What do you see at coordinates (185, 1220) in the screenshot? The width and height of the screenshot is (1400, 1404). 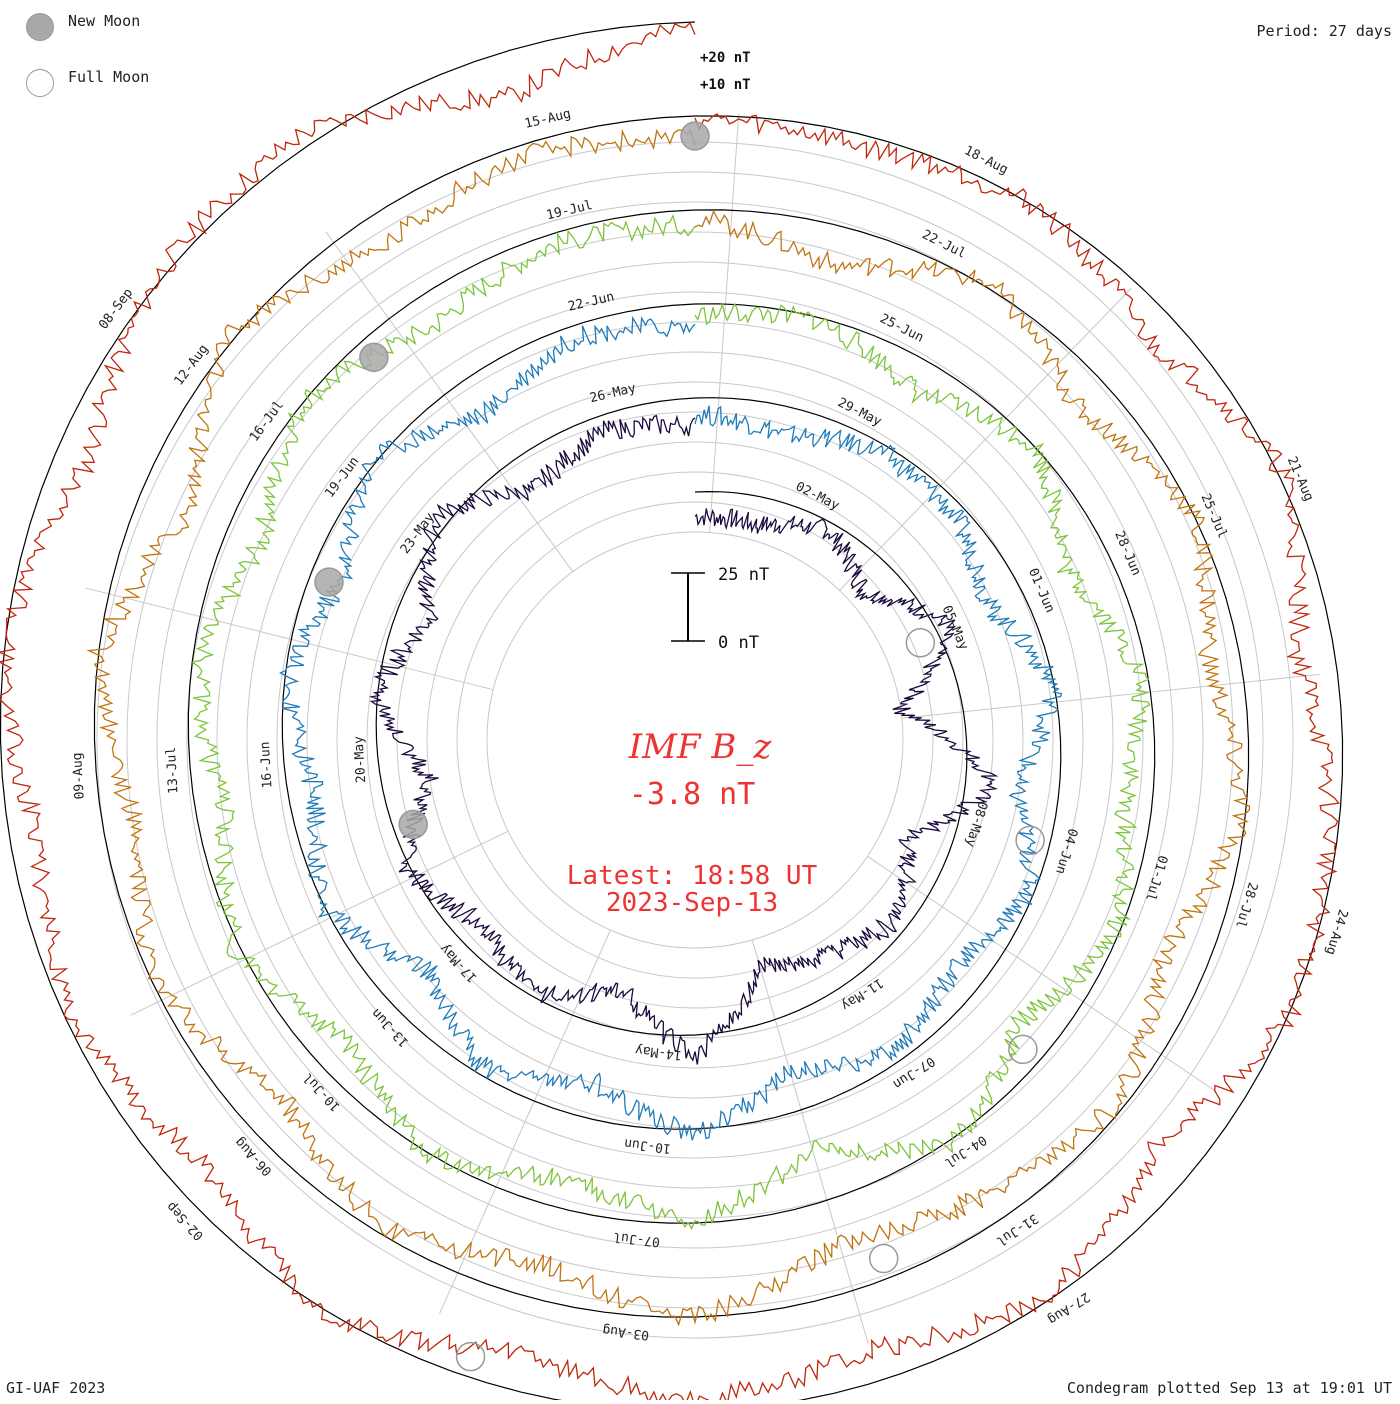 I see `date-label: 02-Sep` at bounding box center [185, 1220].